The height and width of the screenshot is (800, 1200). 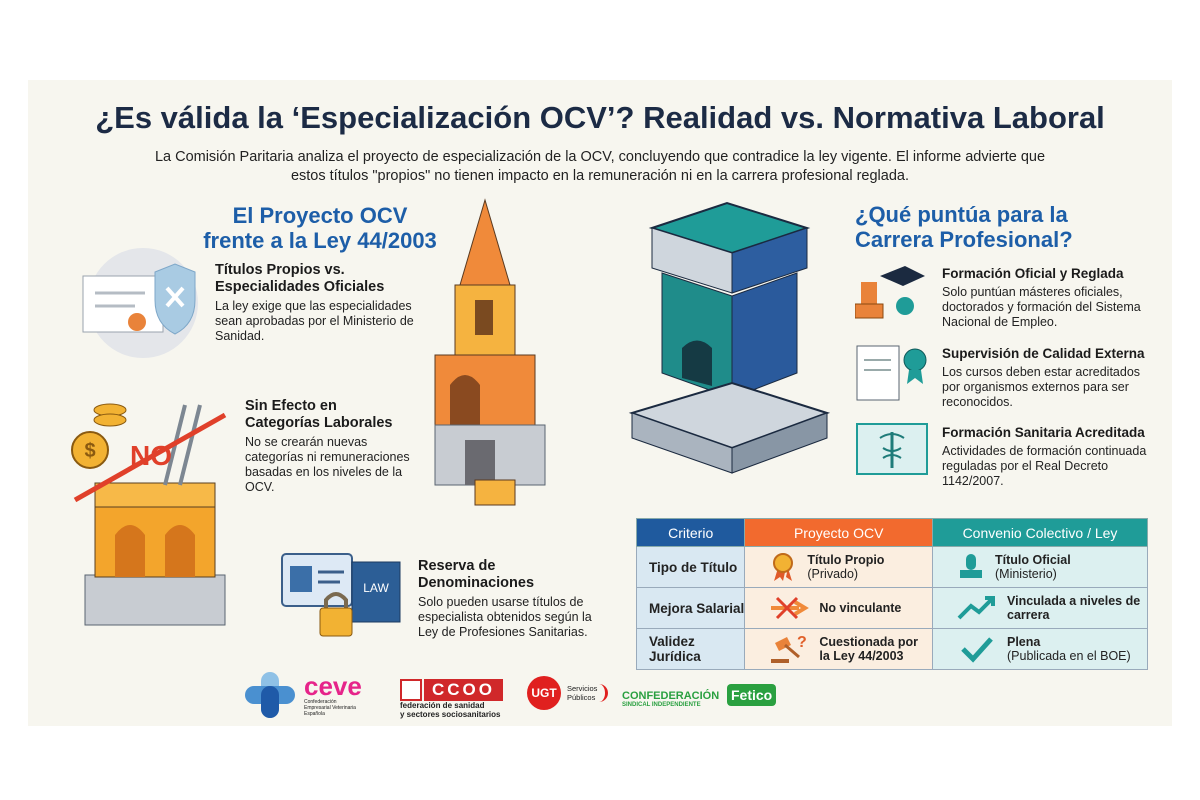 I want to click on caduceus-certificate-icon, so click(x=892, y=449).